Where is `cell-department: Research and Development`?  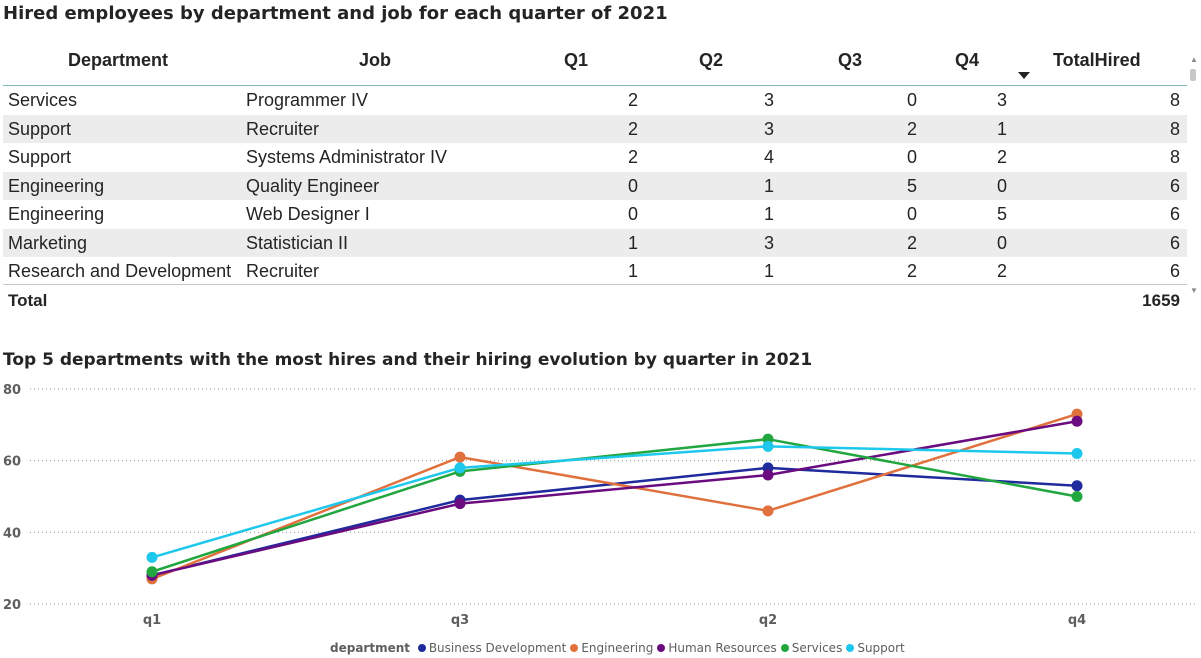 cell-department: Research and Development is located at coordinates (120, 271).